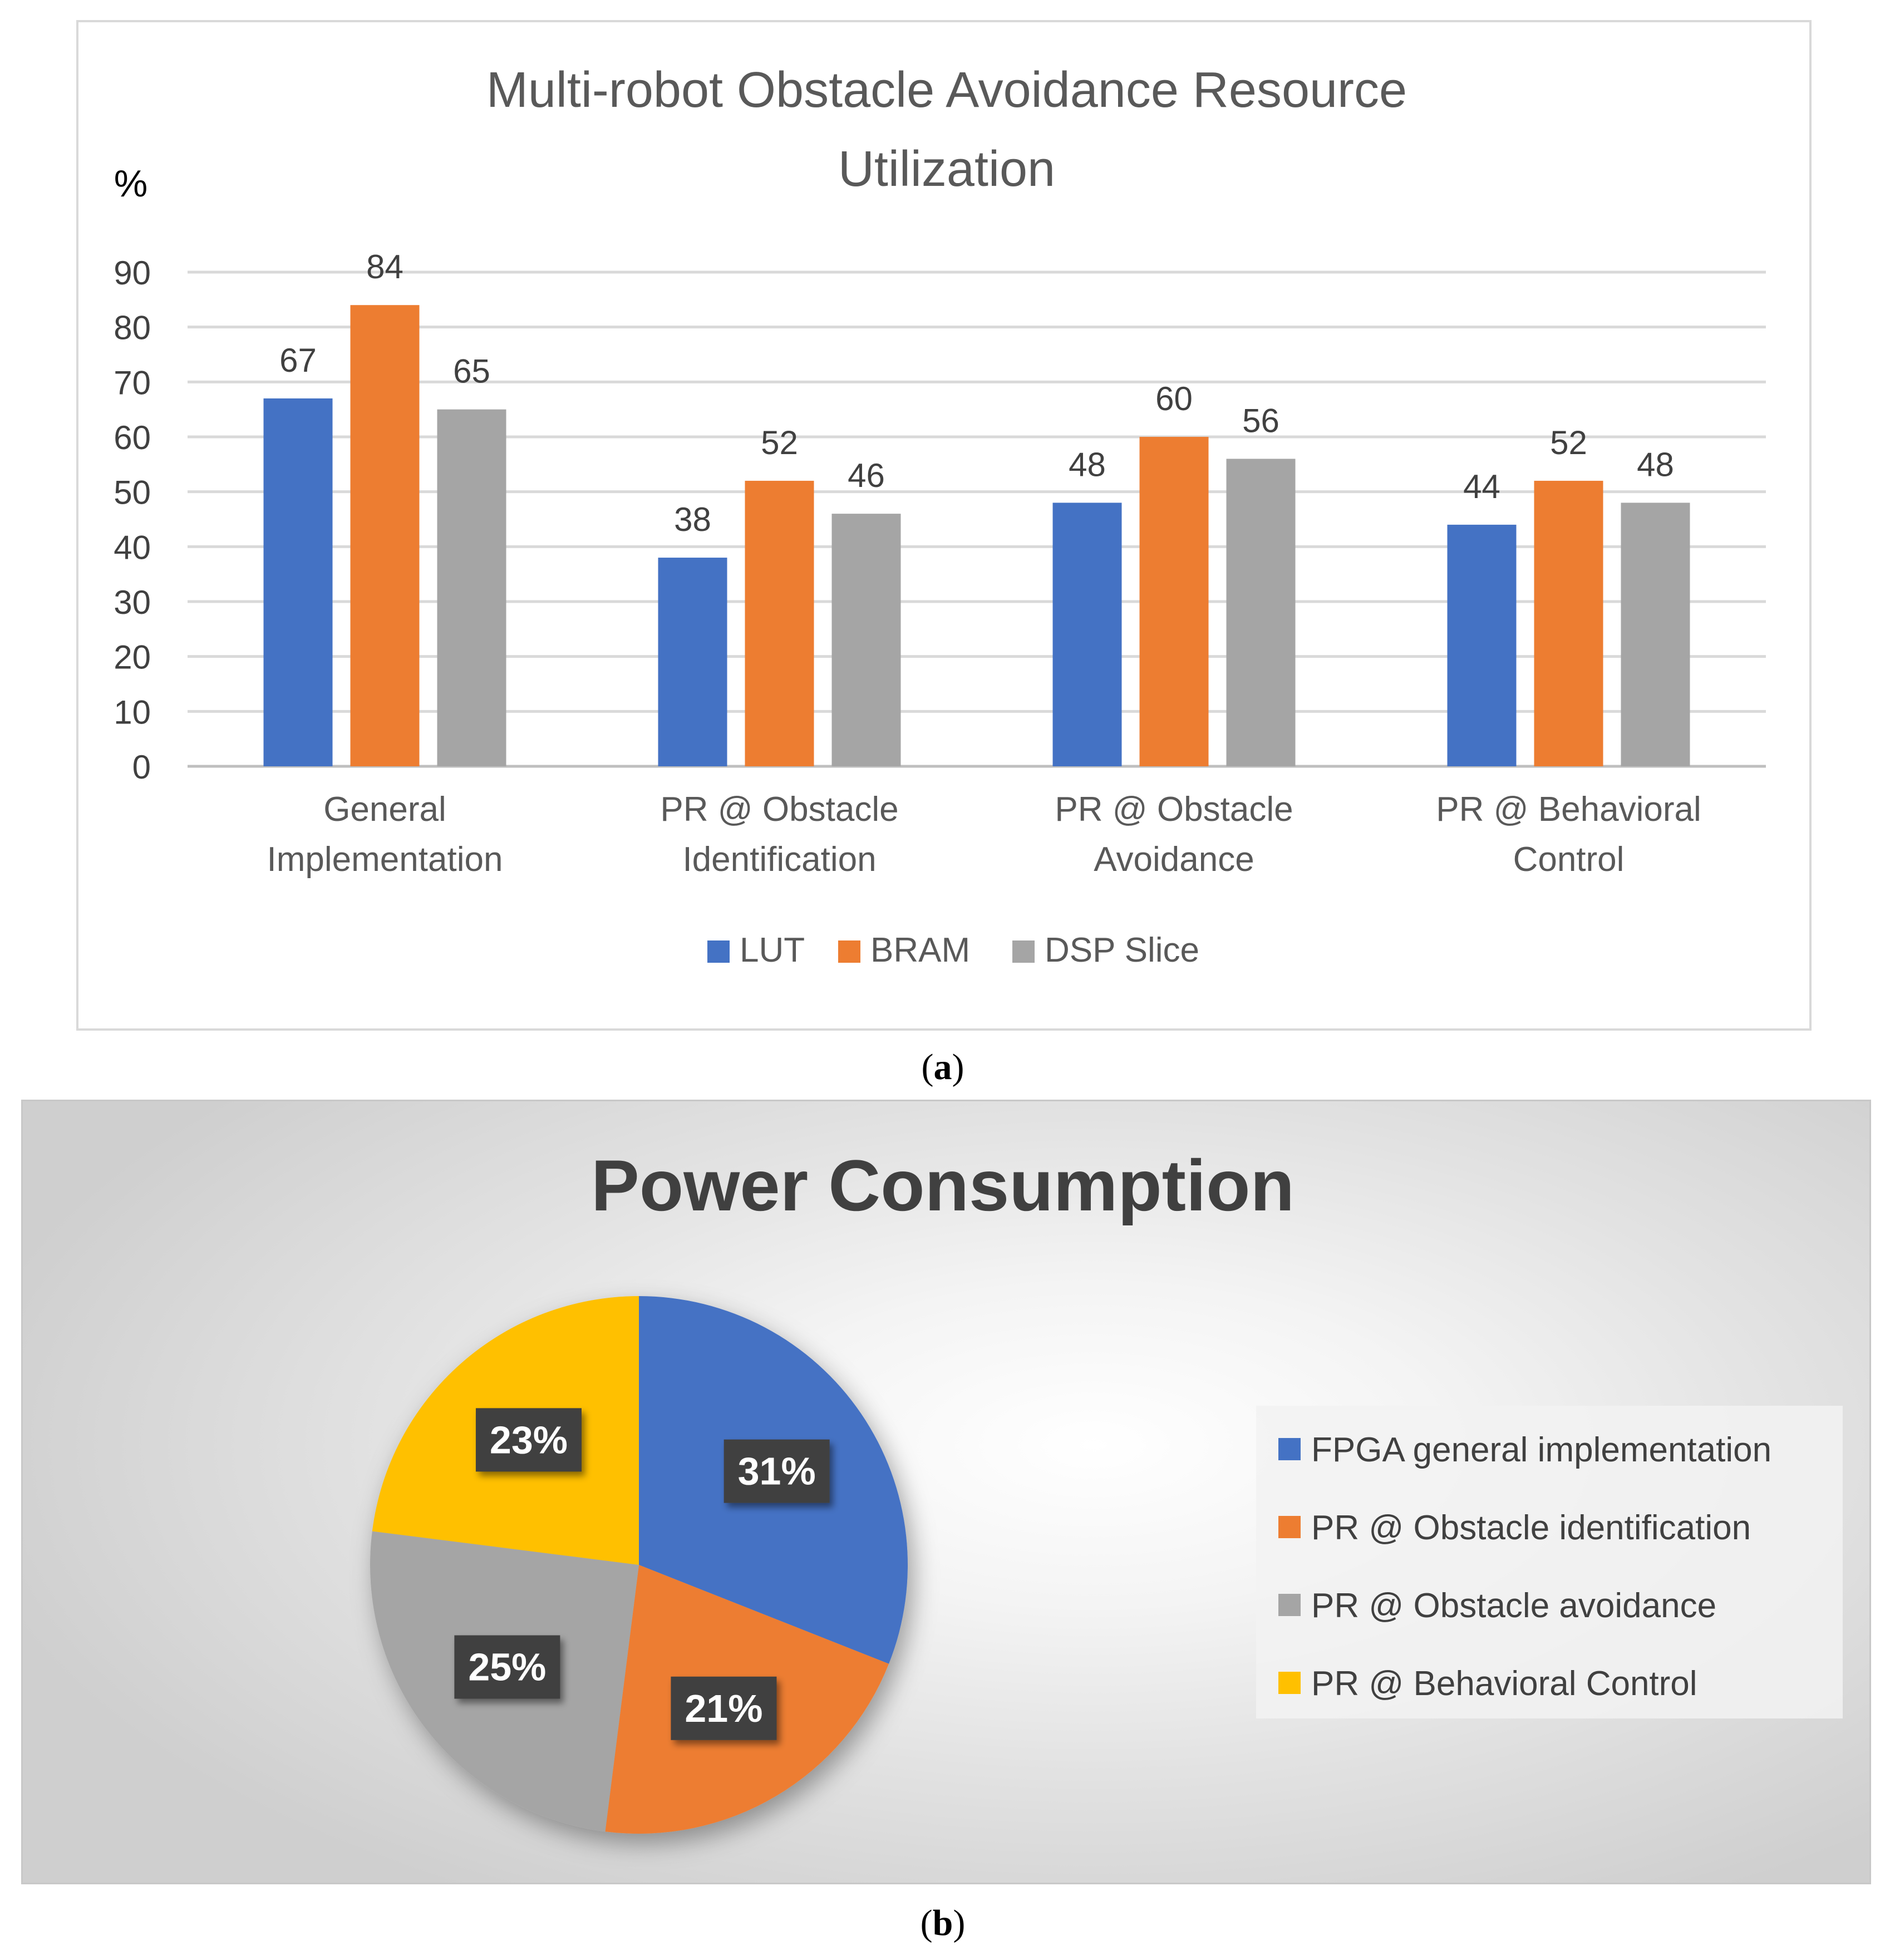 This screenshot has width=1885, height=1960. What do you see at coordinates (920, 950) in the screenshot?
I see `legend-label: BRAM` at bounding box center [920, 950].